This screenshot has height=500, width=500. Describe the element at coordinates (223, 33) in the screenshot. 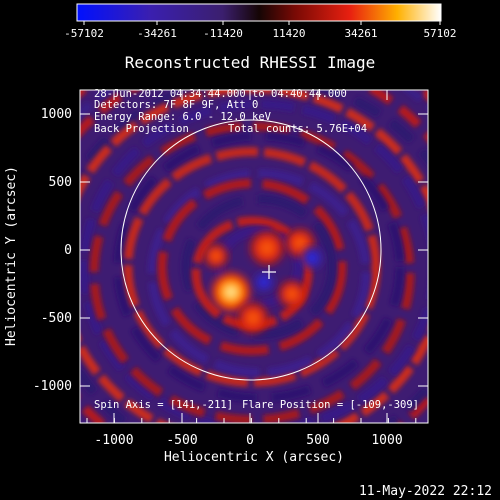

I see `colorbar-label-2: -11420` at that location.